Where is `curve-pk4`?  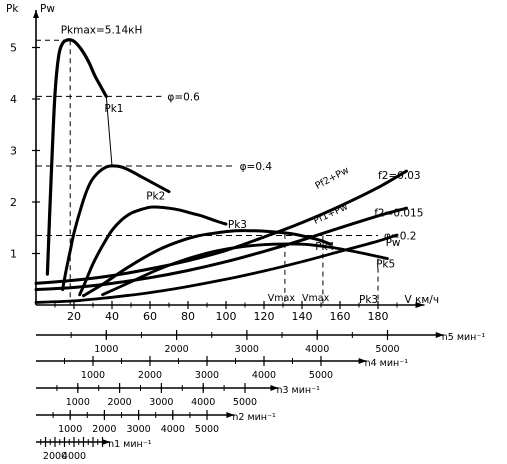 curve-pk4 is located at coordinates (207, 263).